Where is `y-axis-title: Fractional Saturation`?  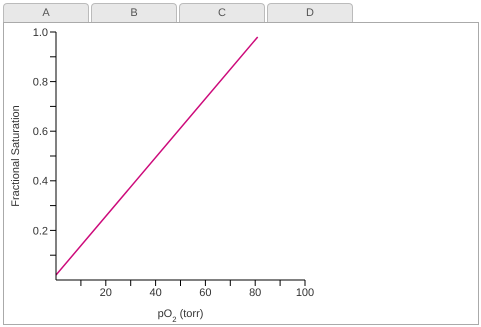 y-axis-title: Fractional Saturation is located at coordinates (16, 156).